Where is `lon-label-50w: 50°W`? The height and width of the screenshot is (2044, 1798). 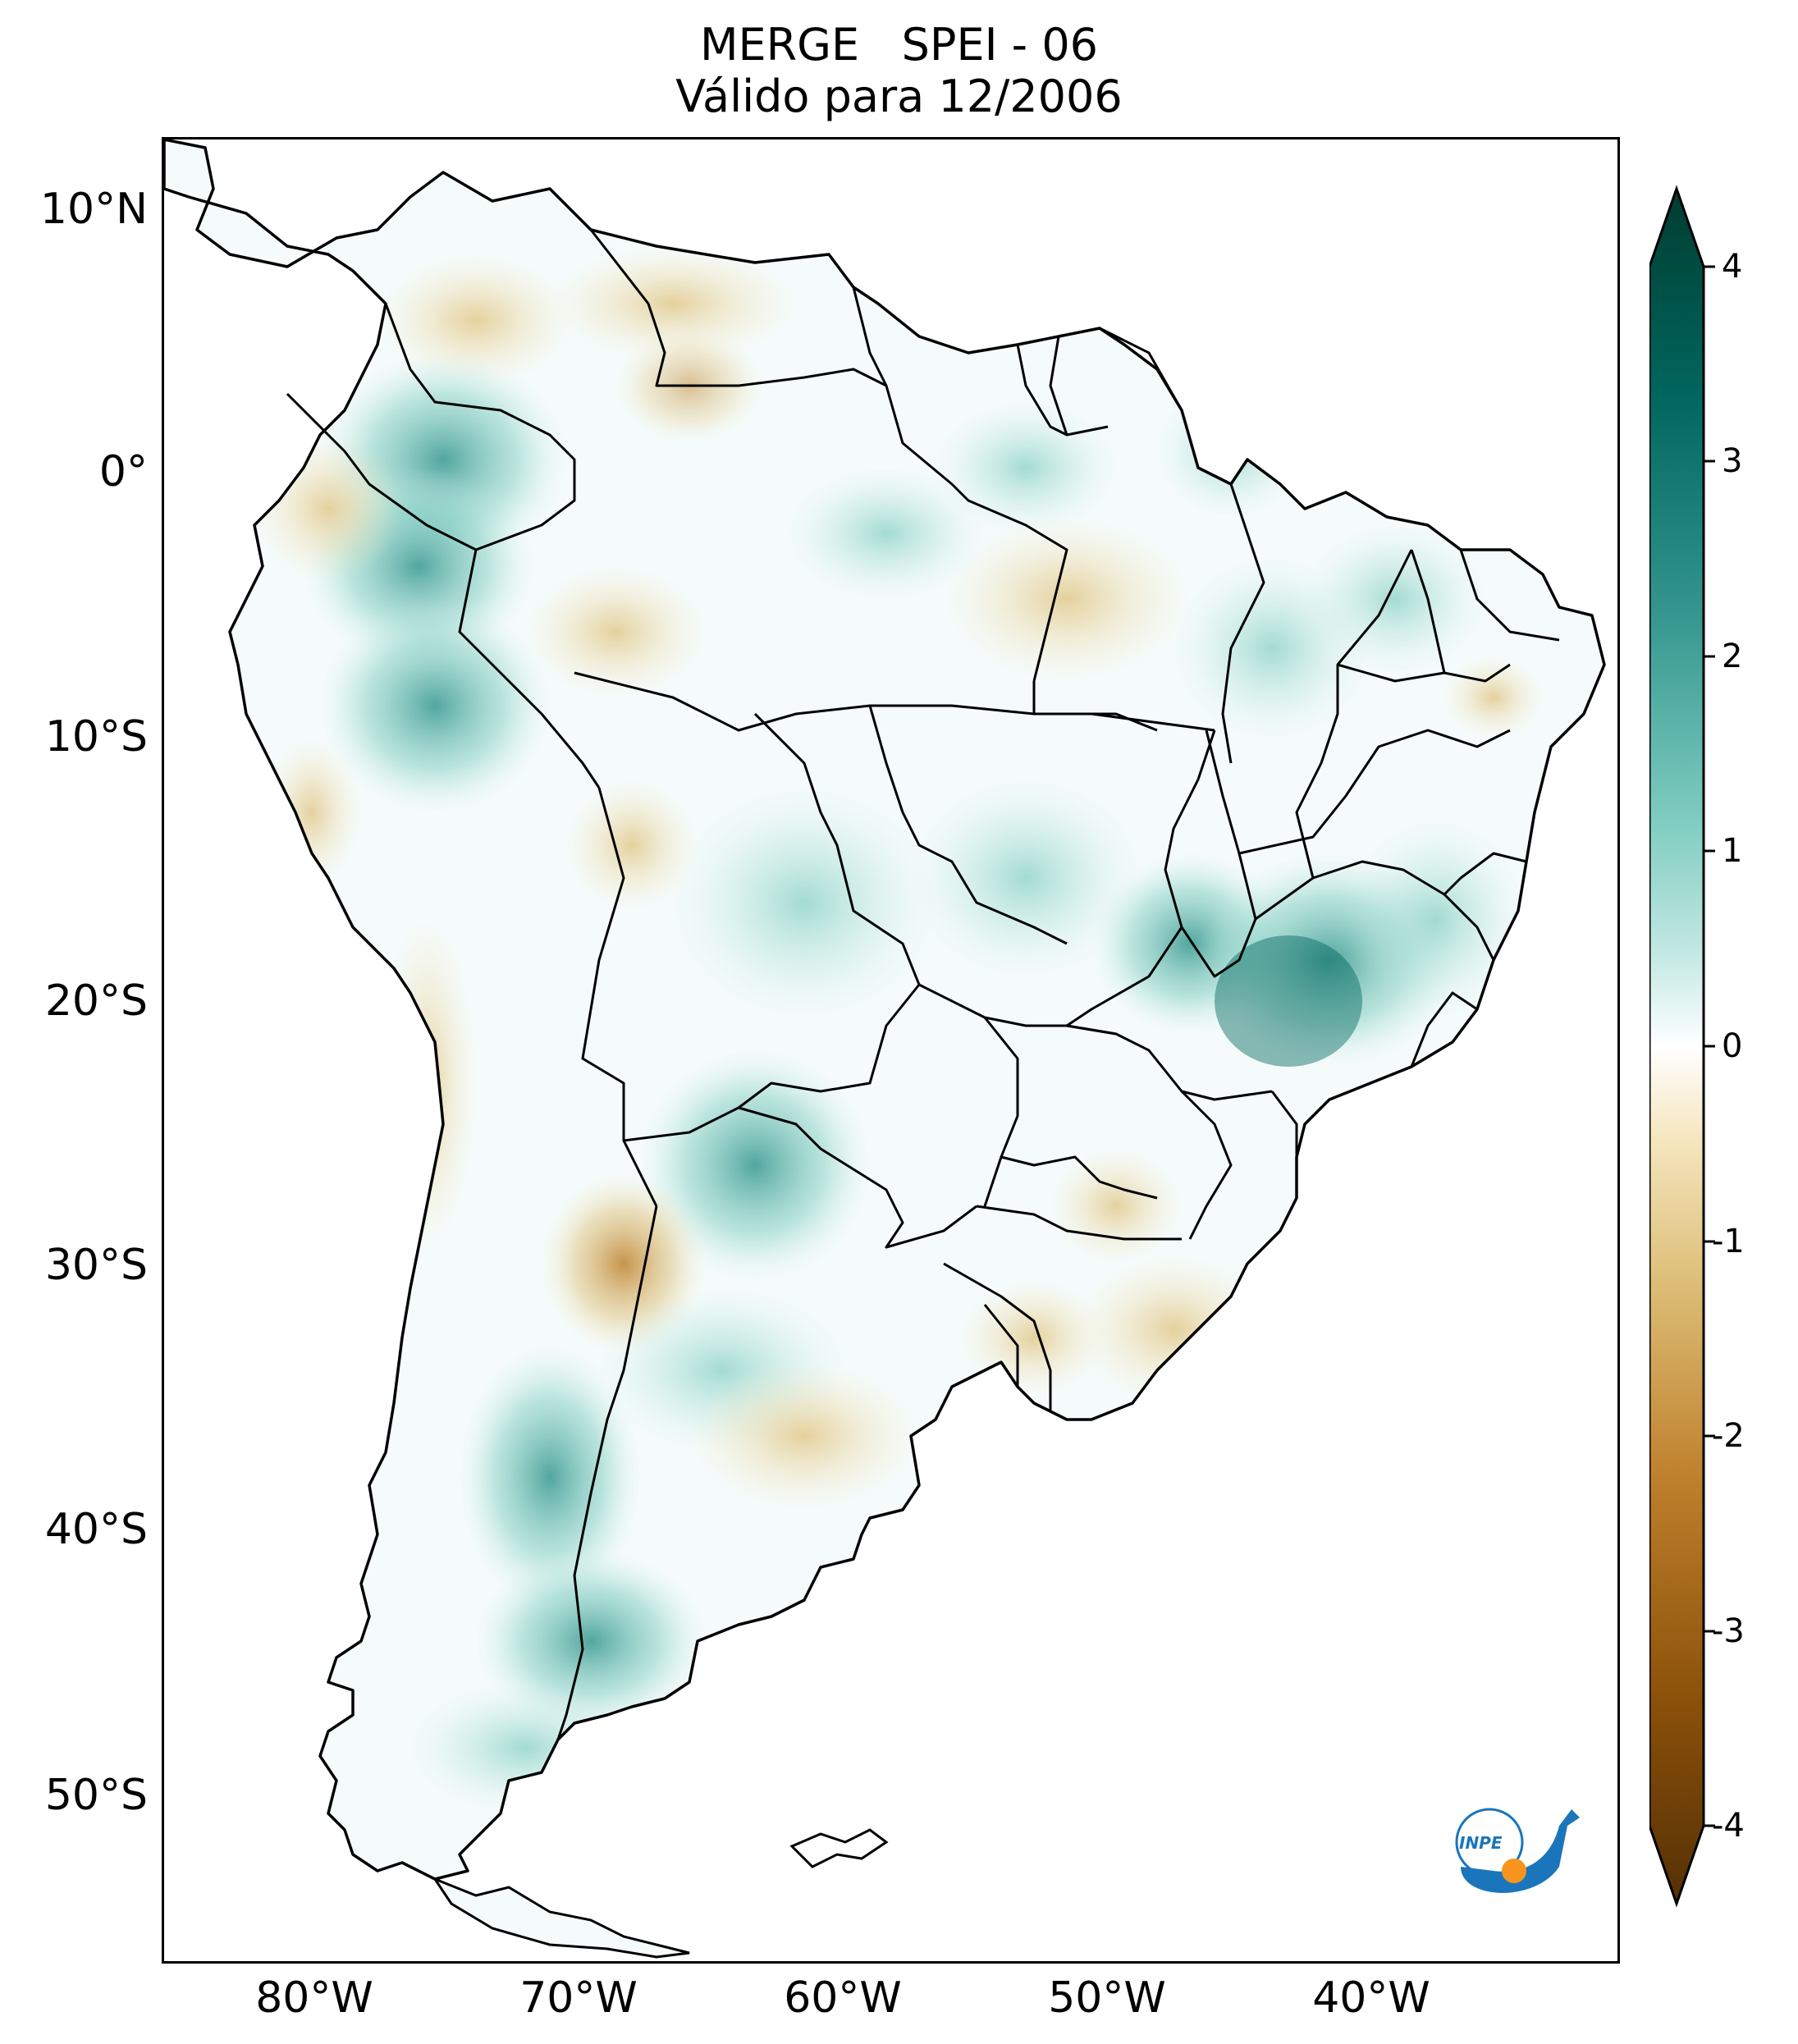
lon-label-50w: 50°W is located at coordinates (1107, 1998).